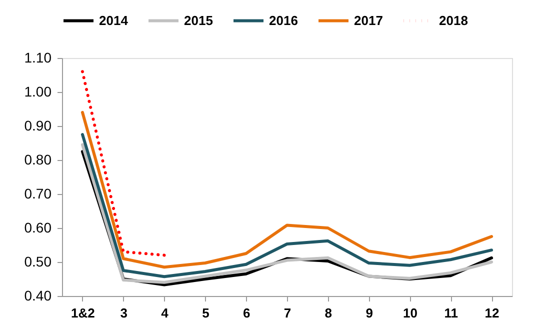 The image size is (535, 326). Describe the element at coordinates (492, 313) in the screenshot. I see `x-tick-label: 12` at that location.